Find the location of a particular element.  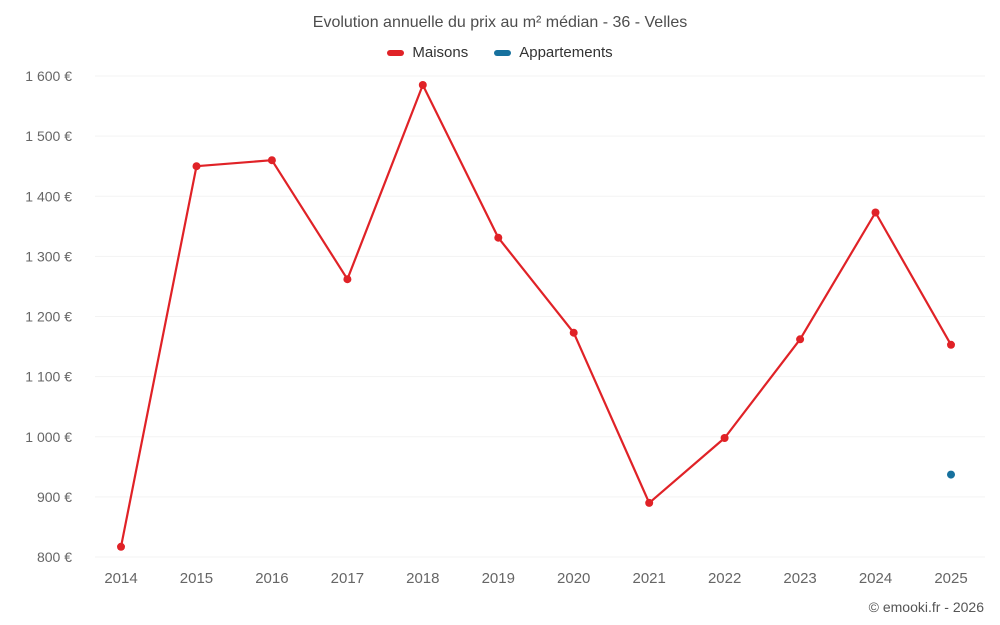

legend-item-maisons: Maisons is located at coordinates (427, 52).